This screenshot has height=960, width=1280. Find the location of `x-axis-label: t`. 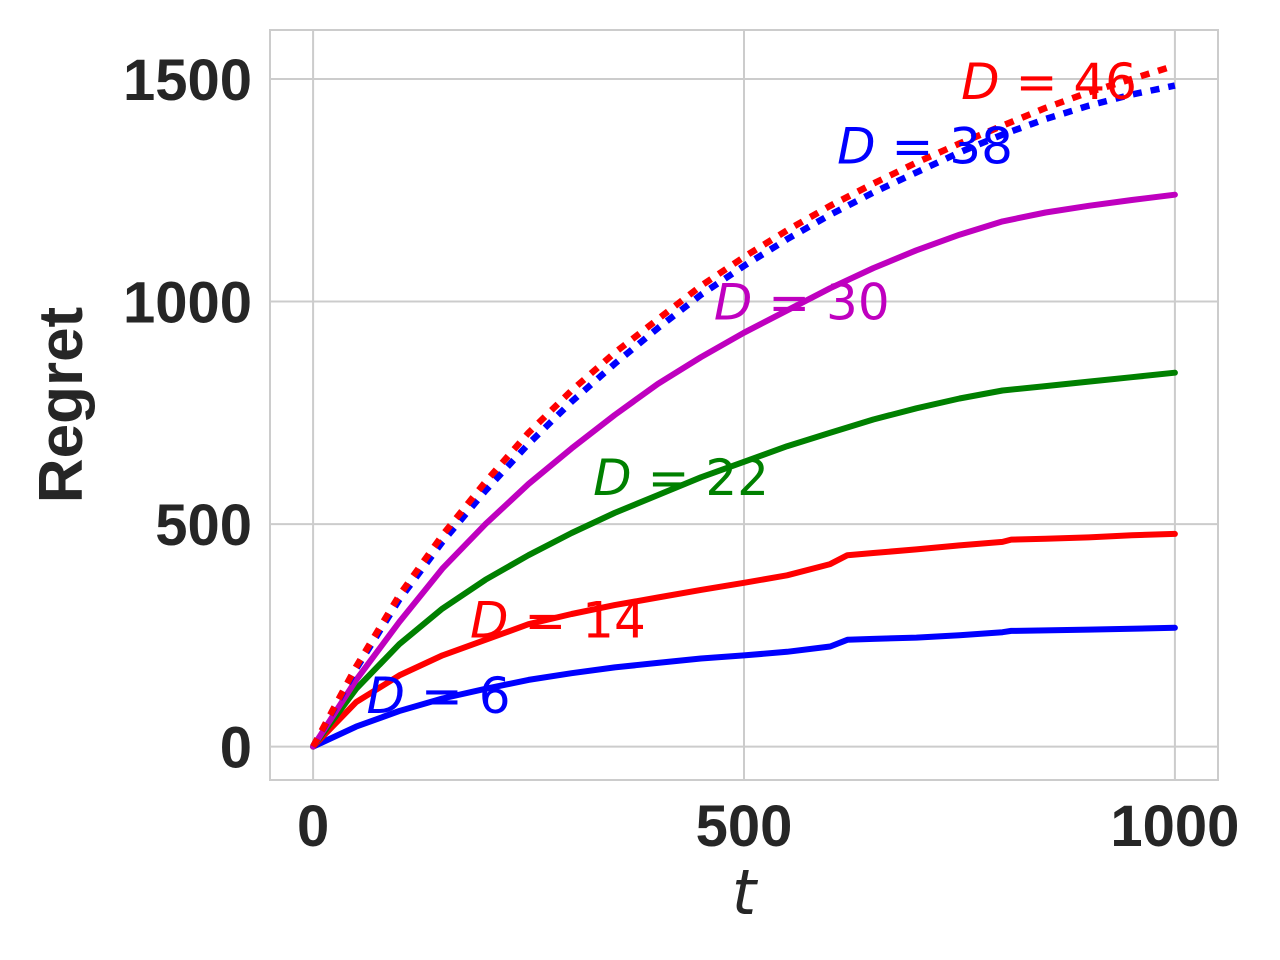

x-axis-label: t is located at coordinates (745, 892).